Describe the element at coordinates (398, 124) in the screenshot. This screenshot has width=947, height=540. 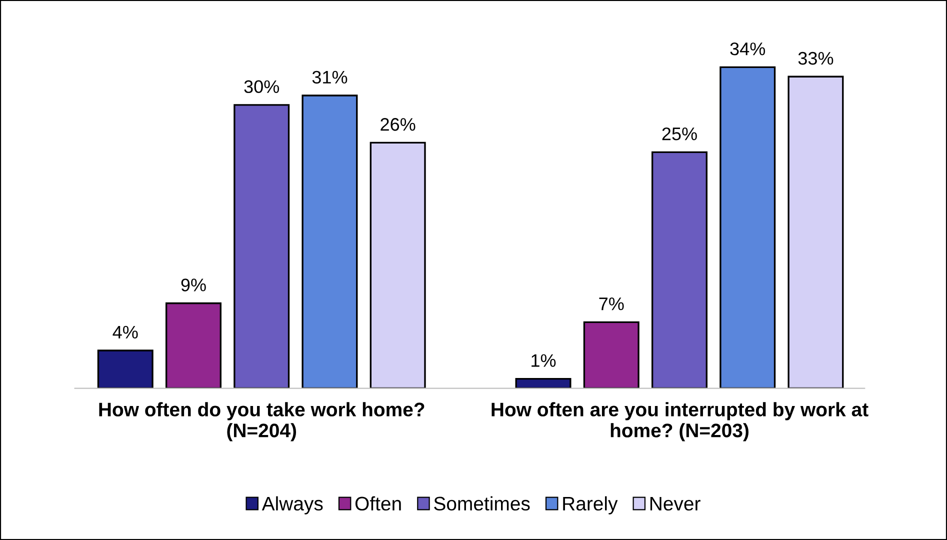
I see `data-label: 26%` at that location.